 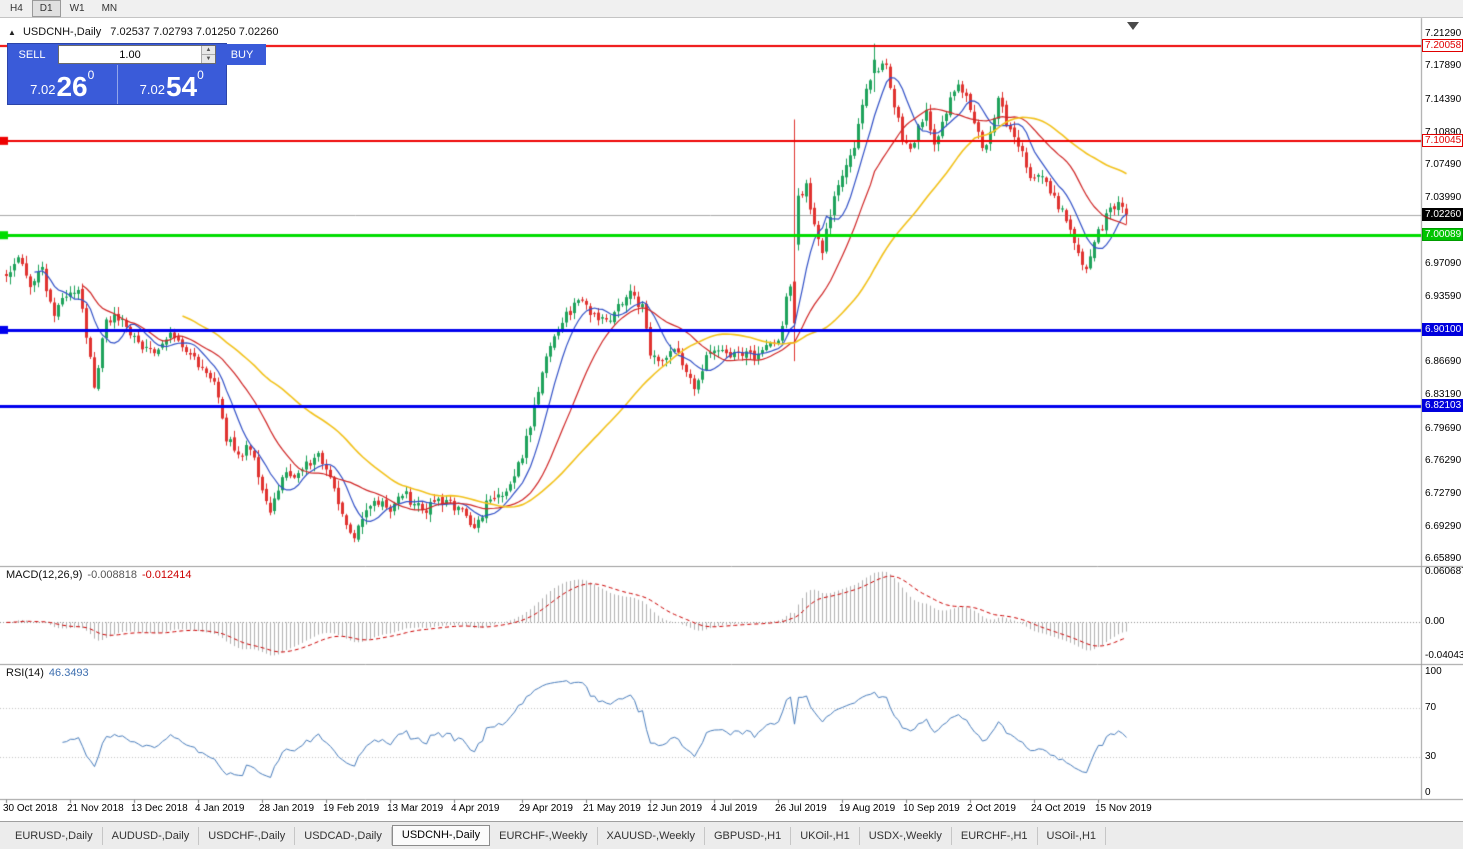 I want to click on date-tick-label: 4 Apr 2019, so click(x=475, y=808).